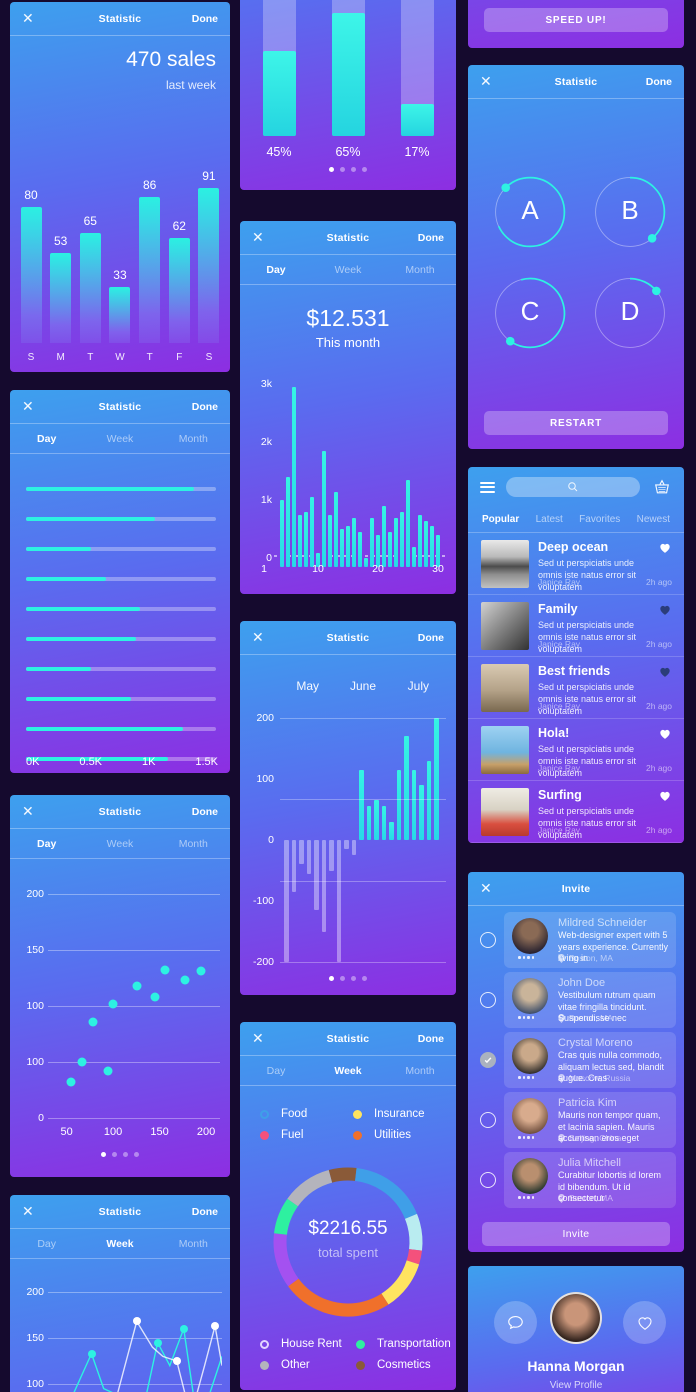 This screenshot has width=696, height=1392. Describe the element at coordinates (600, 519) in the screenshot. I see `tab-favorites: Favorites` at that location.